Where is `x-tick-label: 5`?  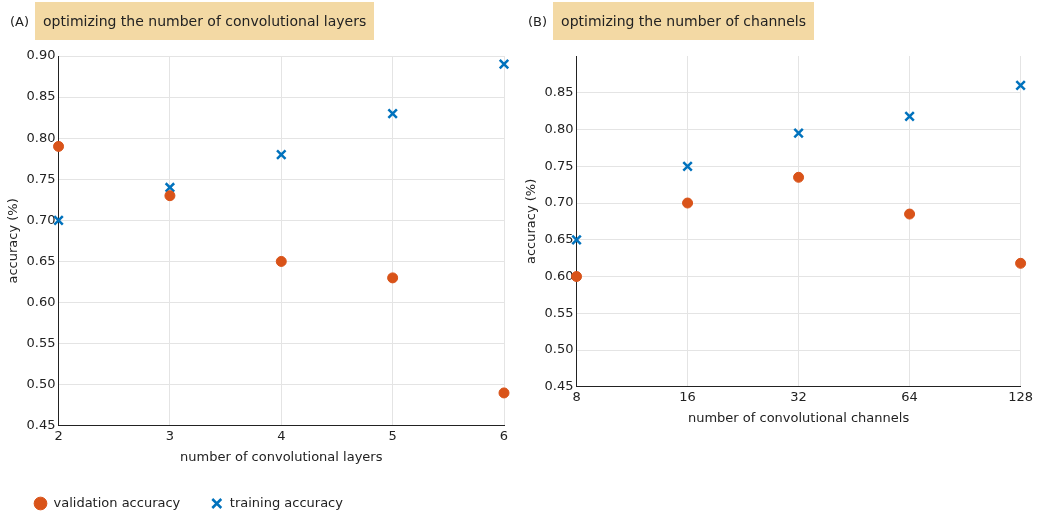
x-tick-label: 5 is located at coordinates (392, 435).